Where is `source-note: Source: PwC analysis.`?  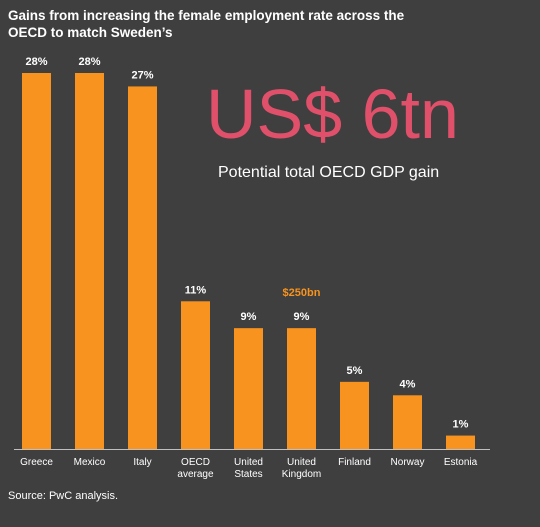 source-note: Source: PwC analysis. is located at coordinates (63, 496).